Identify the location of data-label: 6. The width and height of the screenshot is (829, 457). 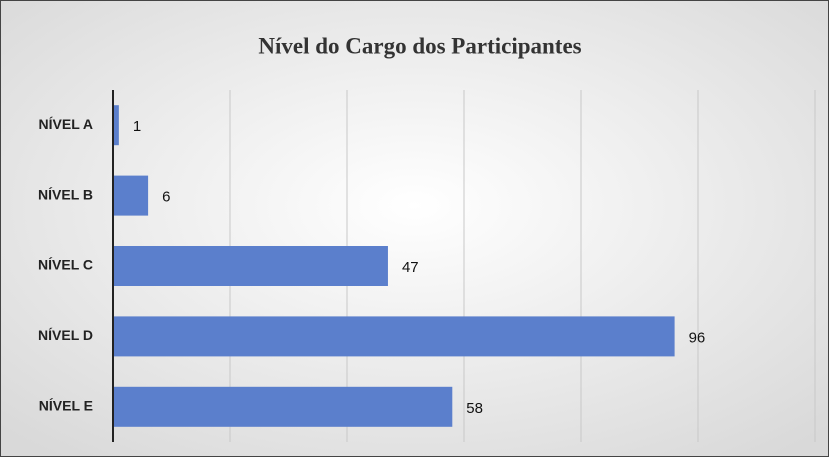
(166, 197).